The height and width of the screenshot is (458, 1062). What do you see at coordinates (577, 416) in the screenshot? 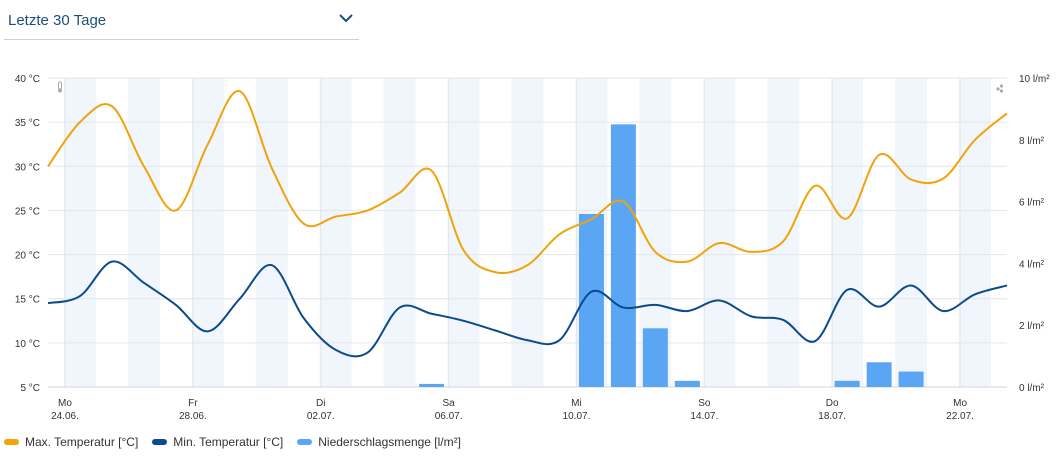
I see `x-tick-date: 10.07.` at bounding box center [577, 416].